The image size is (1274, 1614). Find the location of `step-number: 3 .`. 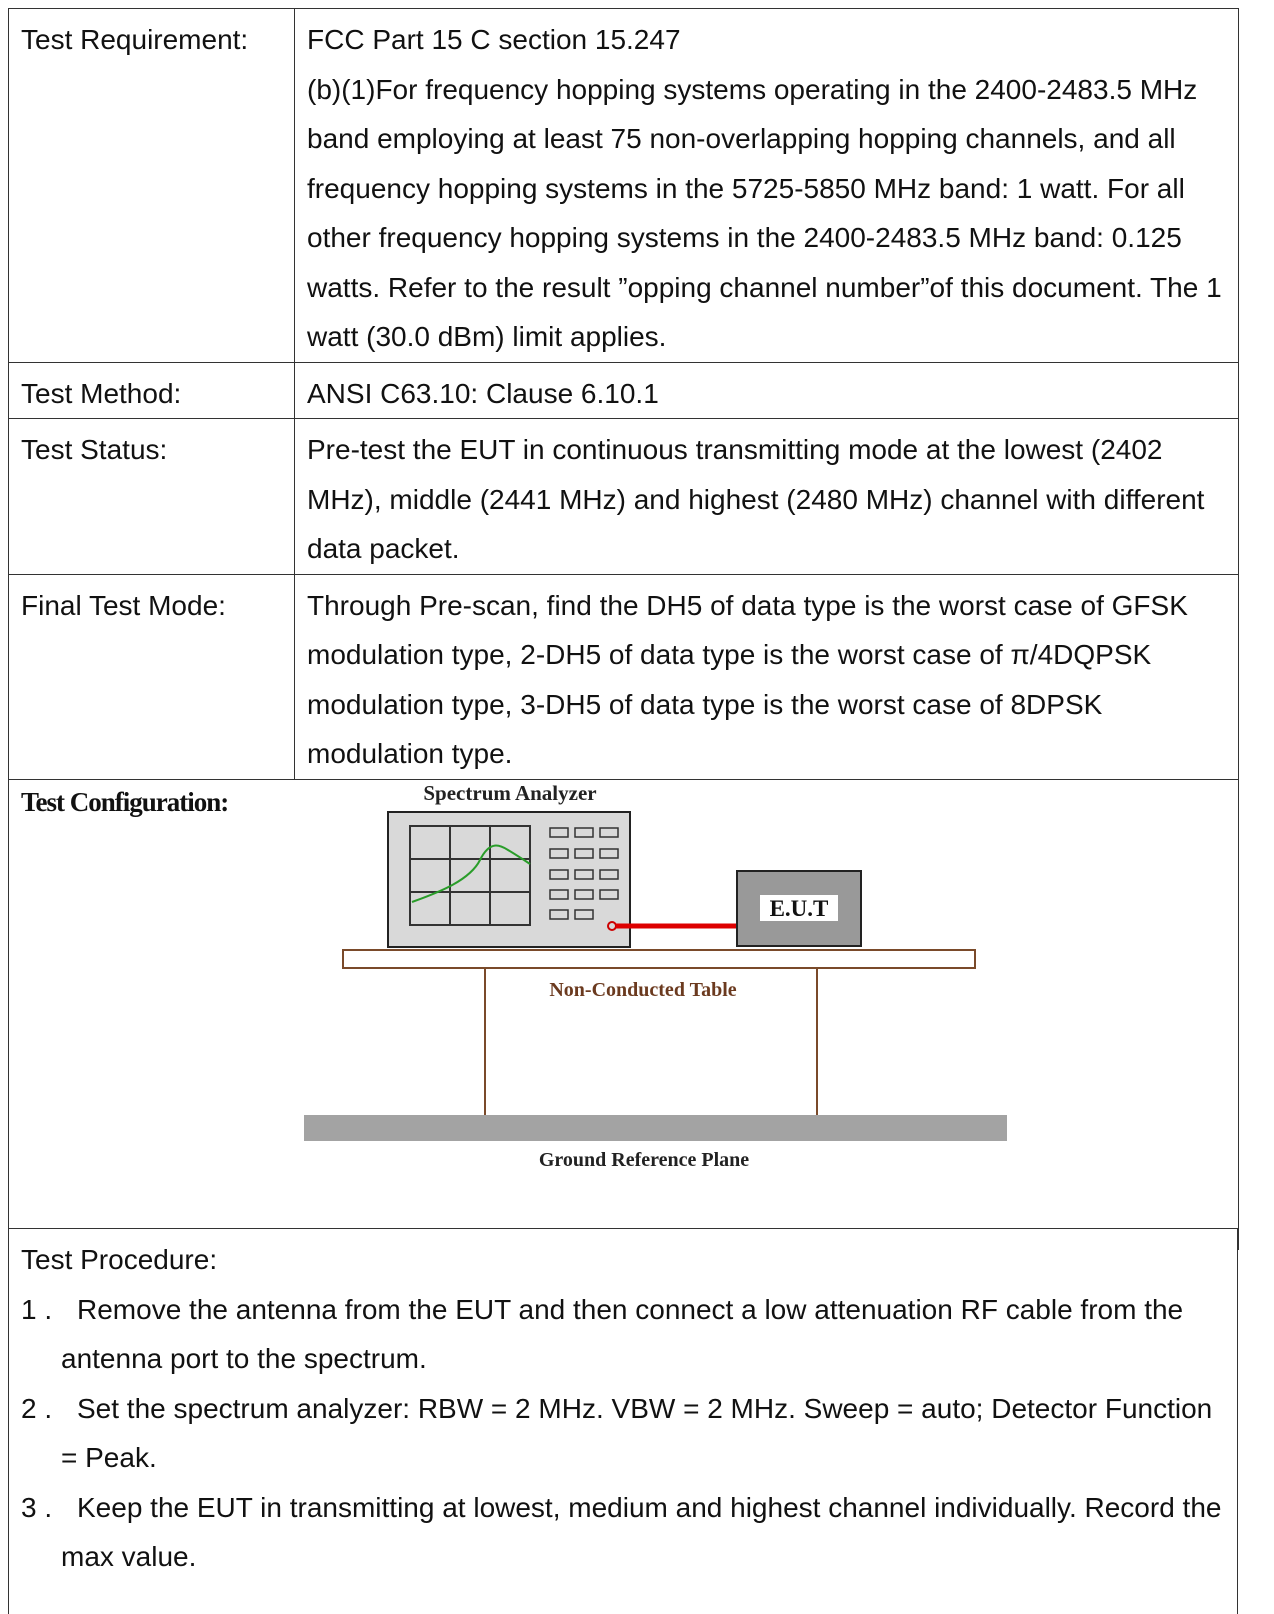

step-number: 3 . is located at coordinates (37, 1507).